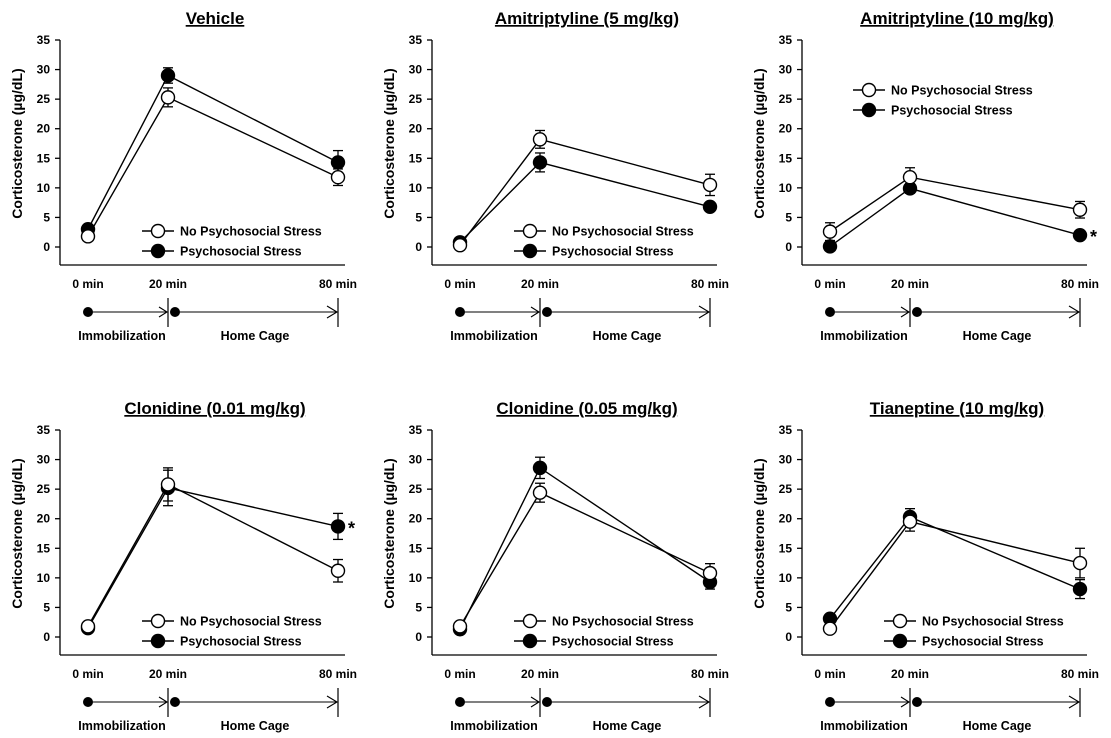 The image size is (1111, 738). I want to click on y-tick-label: 10, so click(44, 578).